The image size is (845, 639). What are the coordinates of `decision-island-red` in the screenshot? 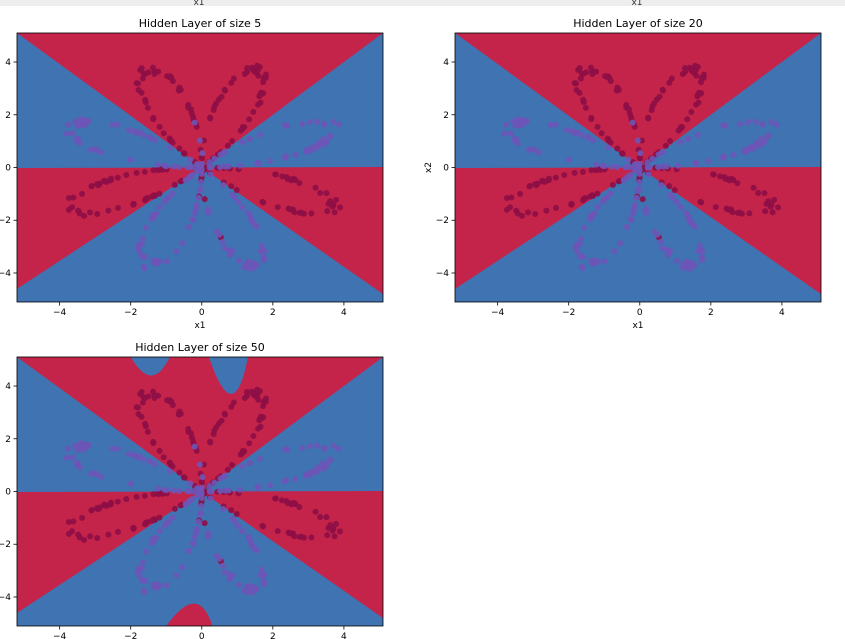 It's located at (189, 614).